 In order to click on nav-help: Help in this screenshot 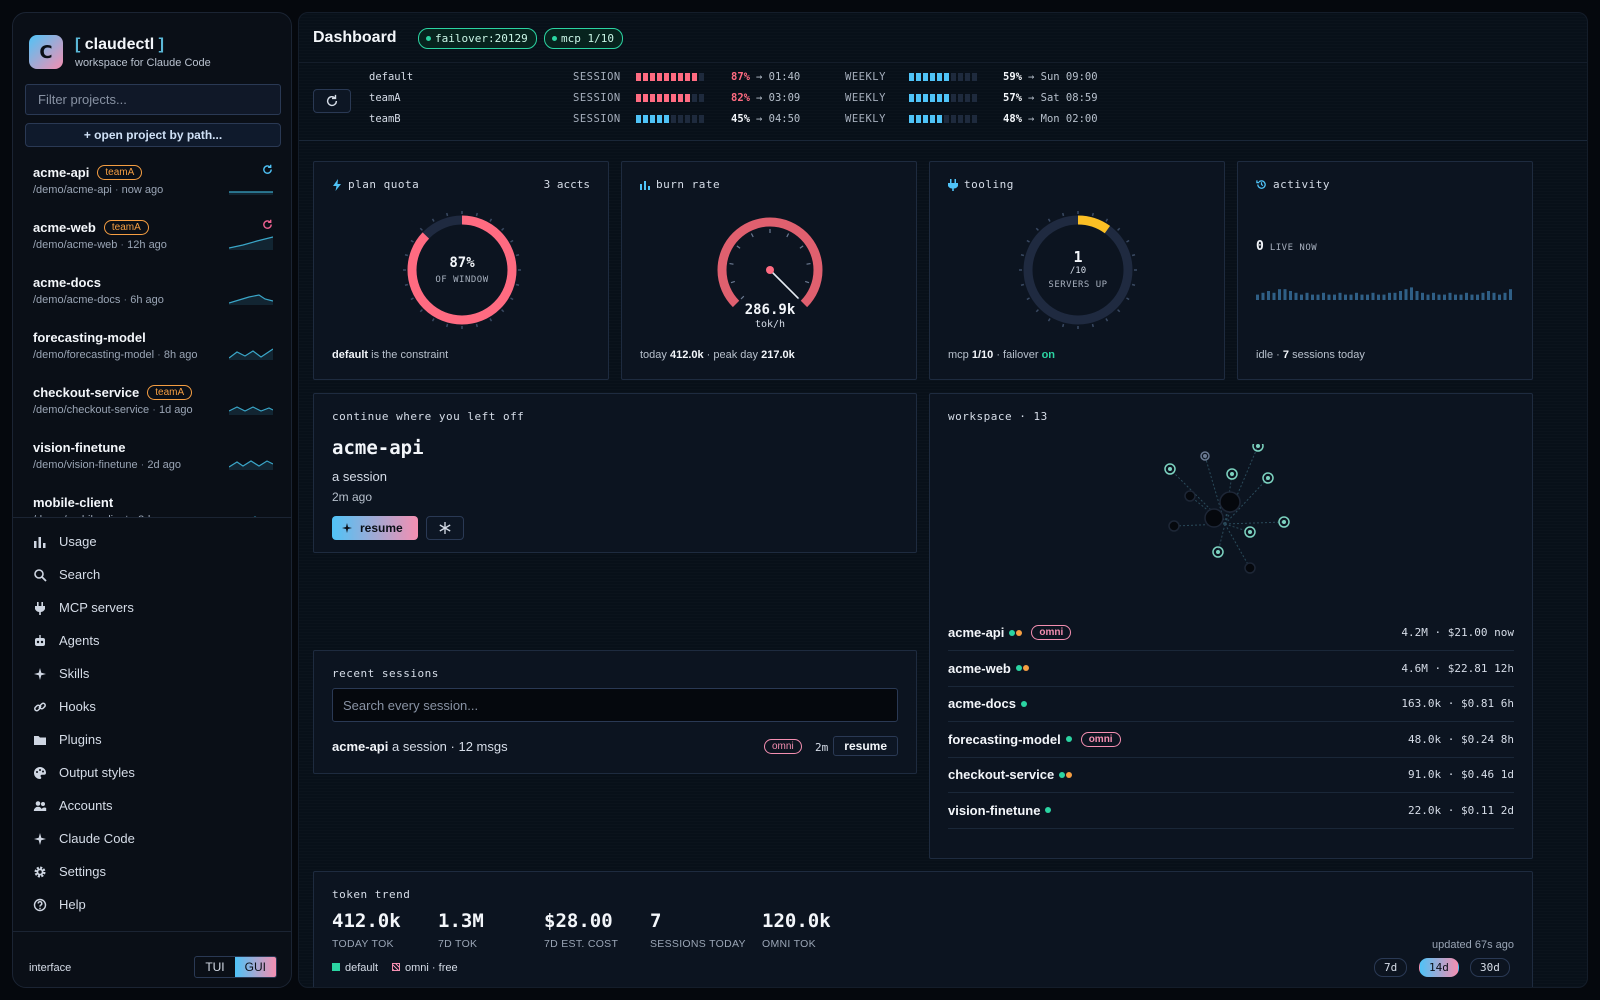, I will do `click(152, 904)`.